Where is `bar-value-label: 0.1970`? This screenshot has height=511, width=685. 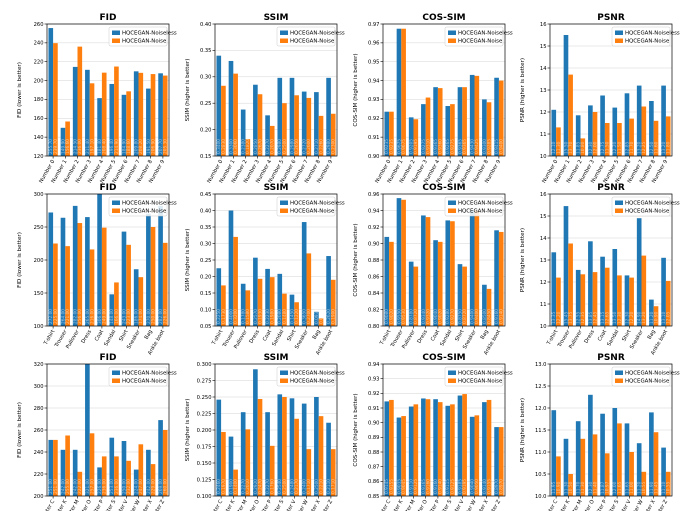
bar-value-label: 0.1970 is located at coordinates (224, 486).